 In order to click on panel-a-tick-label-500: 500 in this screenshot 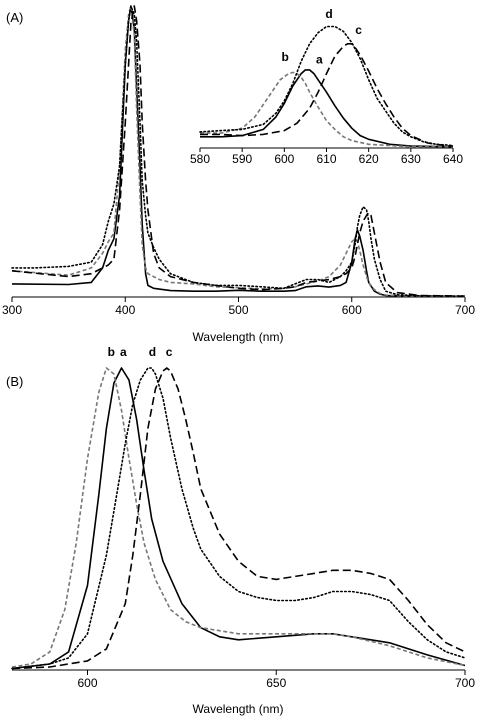, I will do `click(238, 310)`.